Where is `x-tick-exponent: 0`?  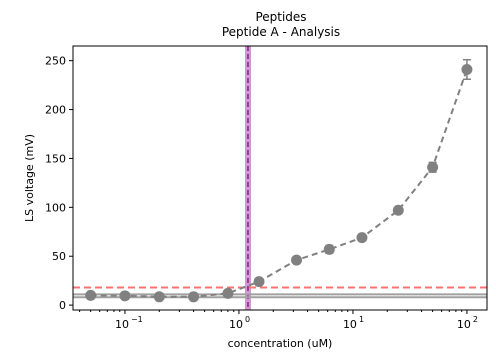
x-tick-exponent: 0 is located at coordinates (247, 319).